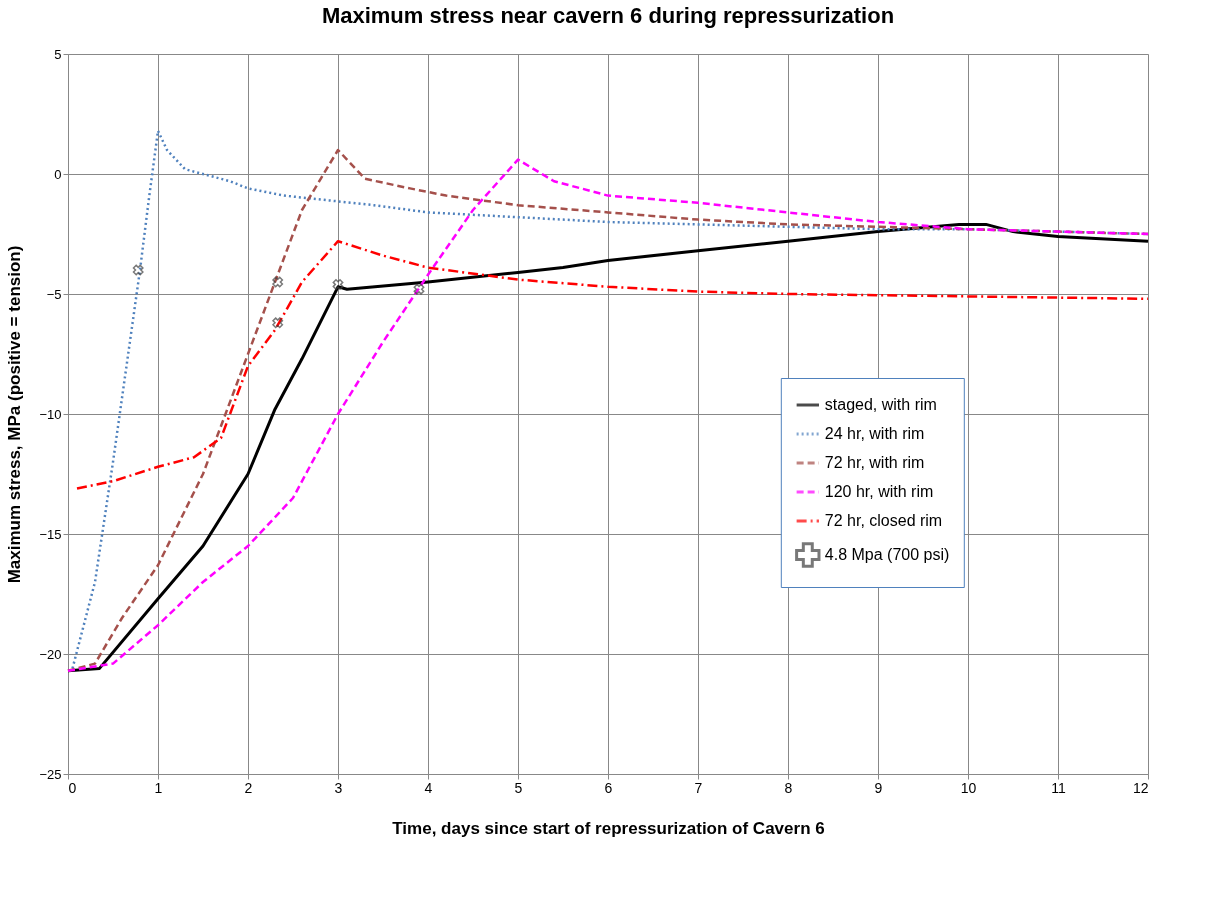  What do you see at coordinates (879, 491) in the screenshot?
I see `legend-label: 120 hr, with rim` at bounding box center [879, 491].